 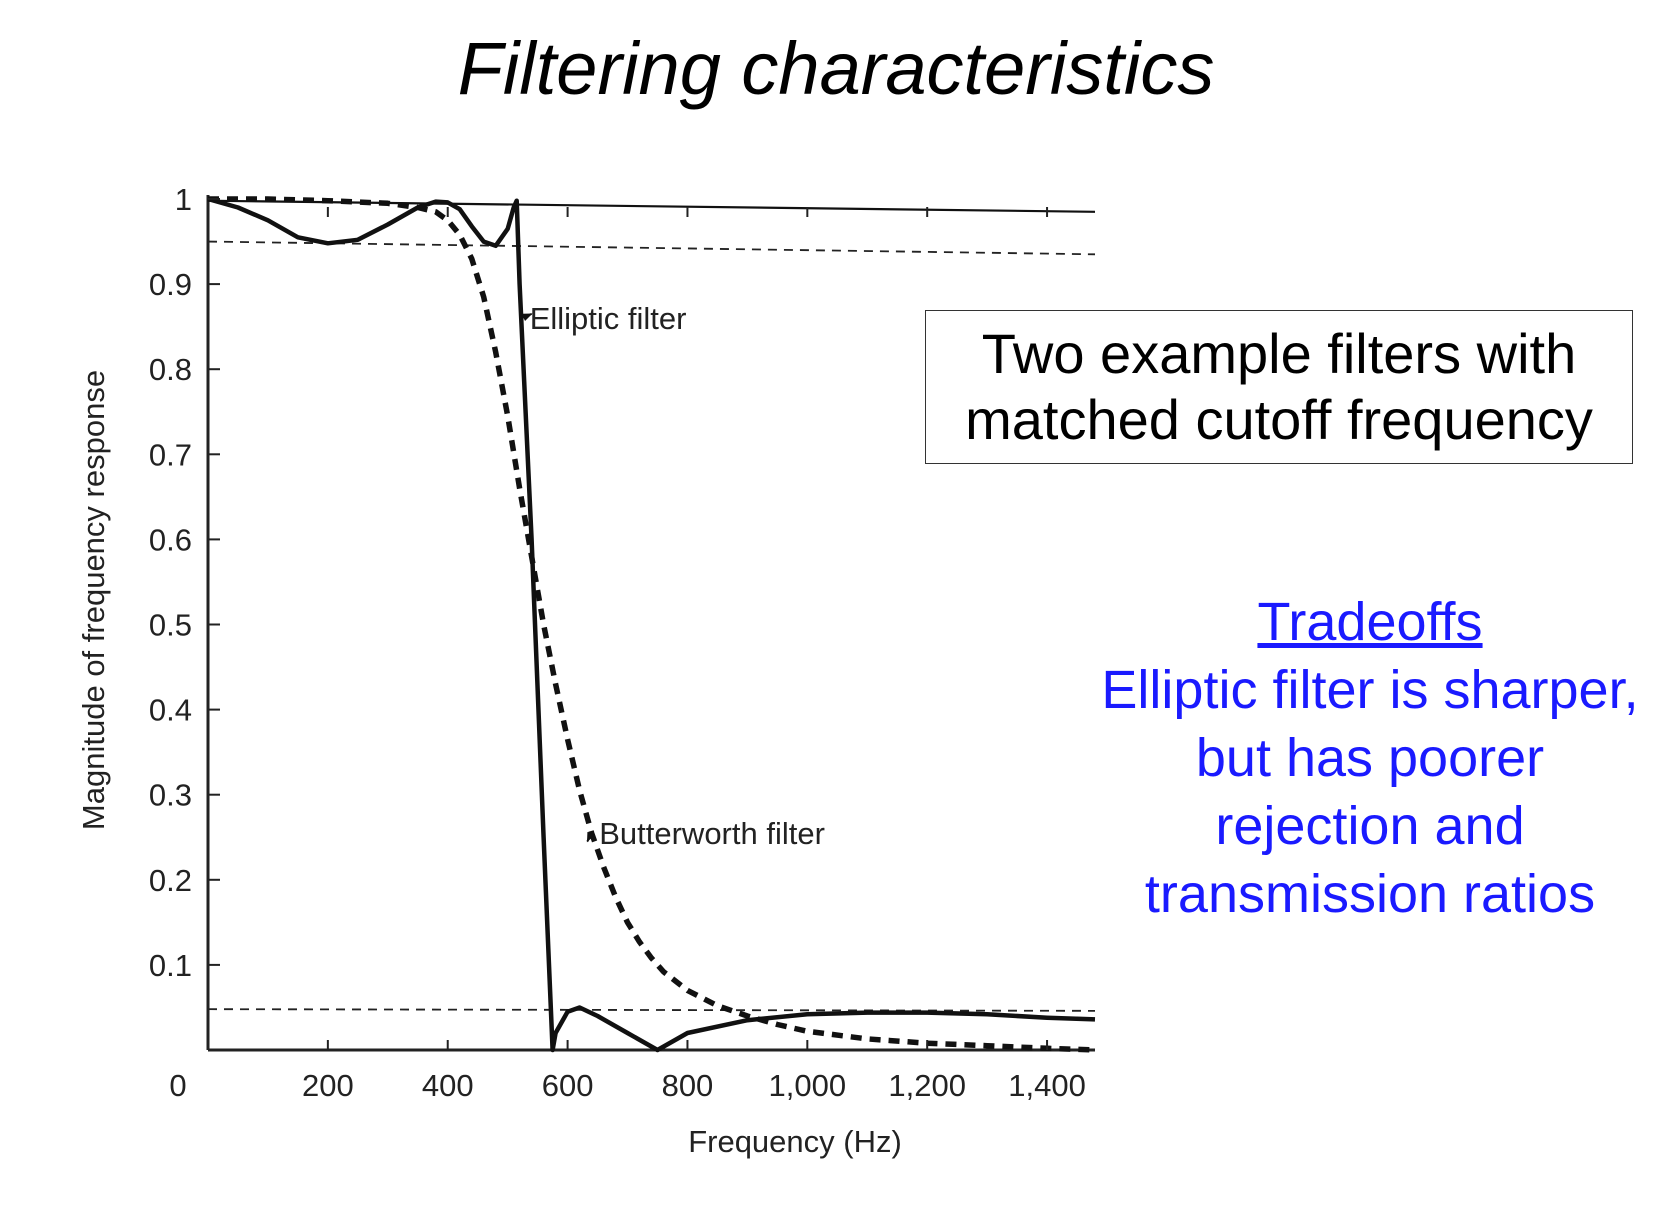 What do you see at coordinates (1370, 690) in the screenshot?
I see `tradeoffs-line-1: Elliptic filter is sharper,` at bounding box center [1370, 690].